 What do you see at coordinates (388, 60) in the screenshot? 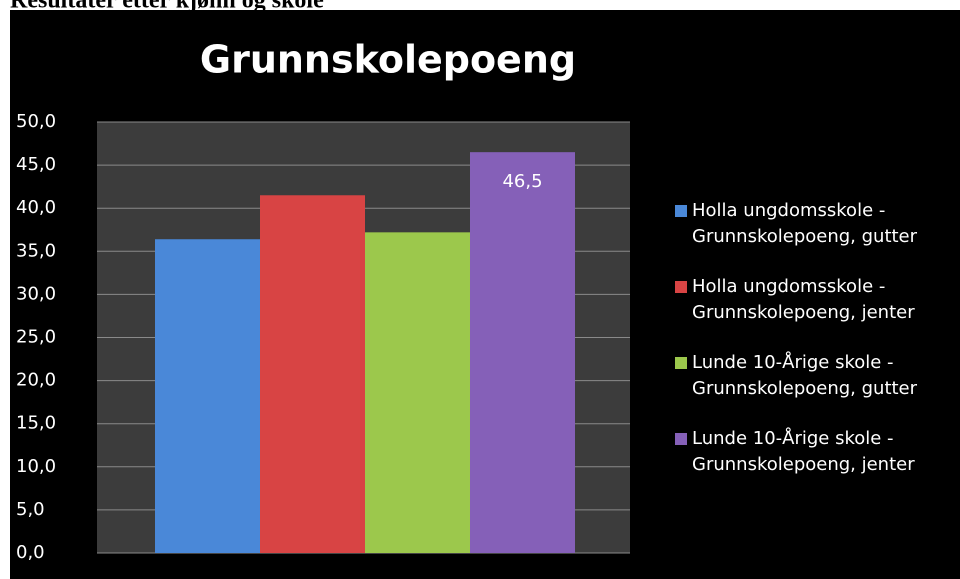
I see `chart-title: Grunnskolepoeng` at bounding box center [388, 60].